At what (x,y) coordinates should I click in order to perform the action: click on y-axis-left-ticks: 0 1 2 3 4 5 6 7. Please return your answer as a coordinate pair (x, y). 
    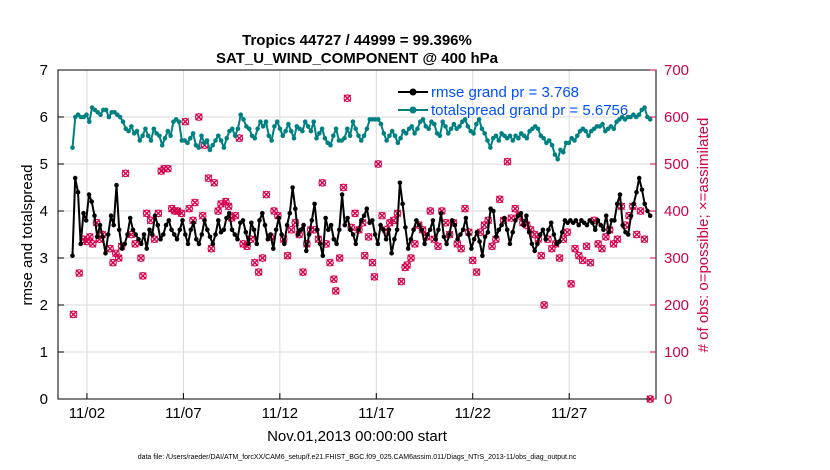
    Looking at the image, I should click on (52, 235).